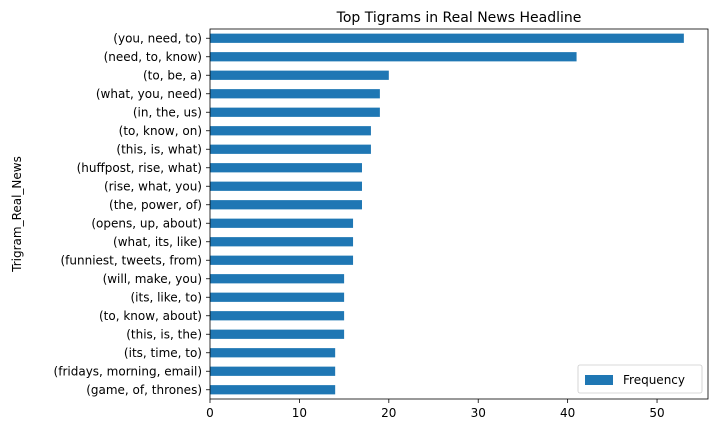 The width and height of the screenshot is (717, 433). What do you see at coordinates (167, 112) in the screenshot?
I see `y-tick-label: (in, the, us)` at bounding box center [167, 112].